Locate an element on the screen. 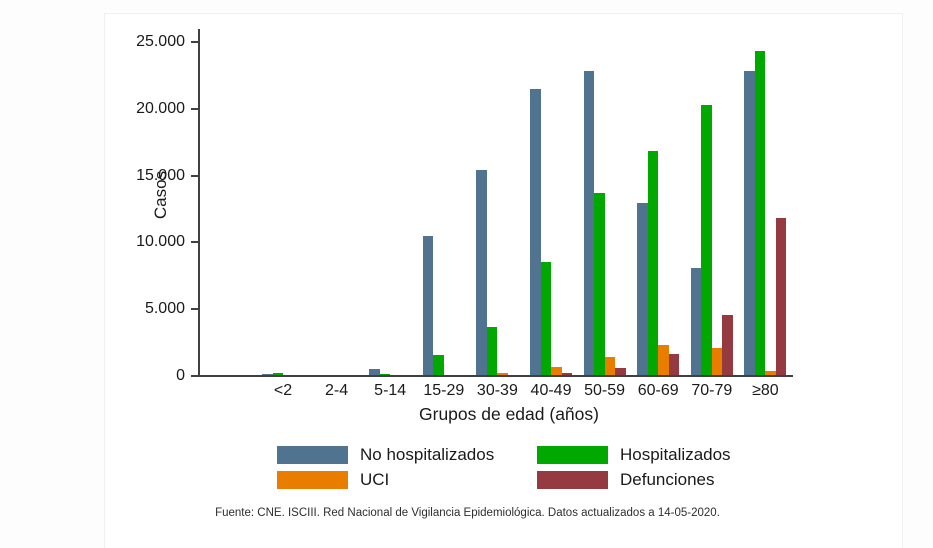  y-tick-label: 25.000 is located at coordinates (160, 41).